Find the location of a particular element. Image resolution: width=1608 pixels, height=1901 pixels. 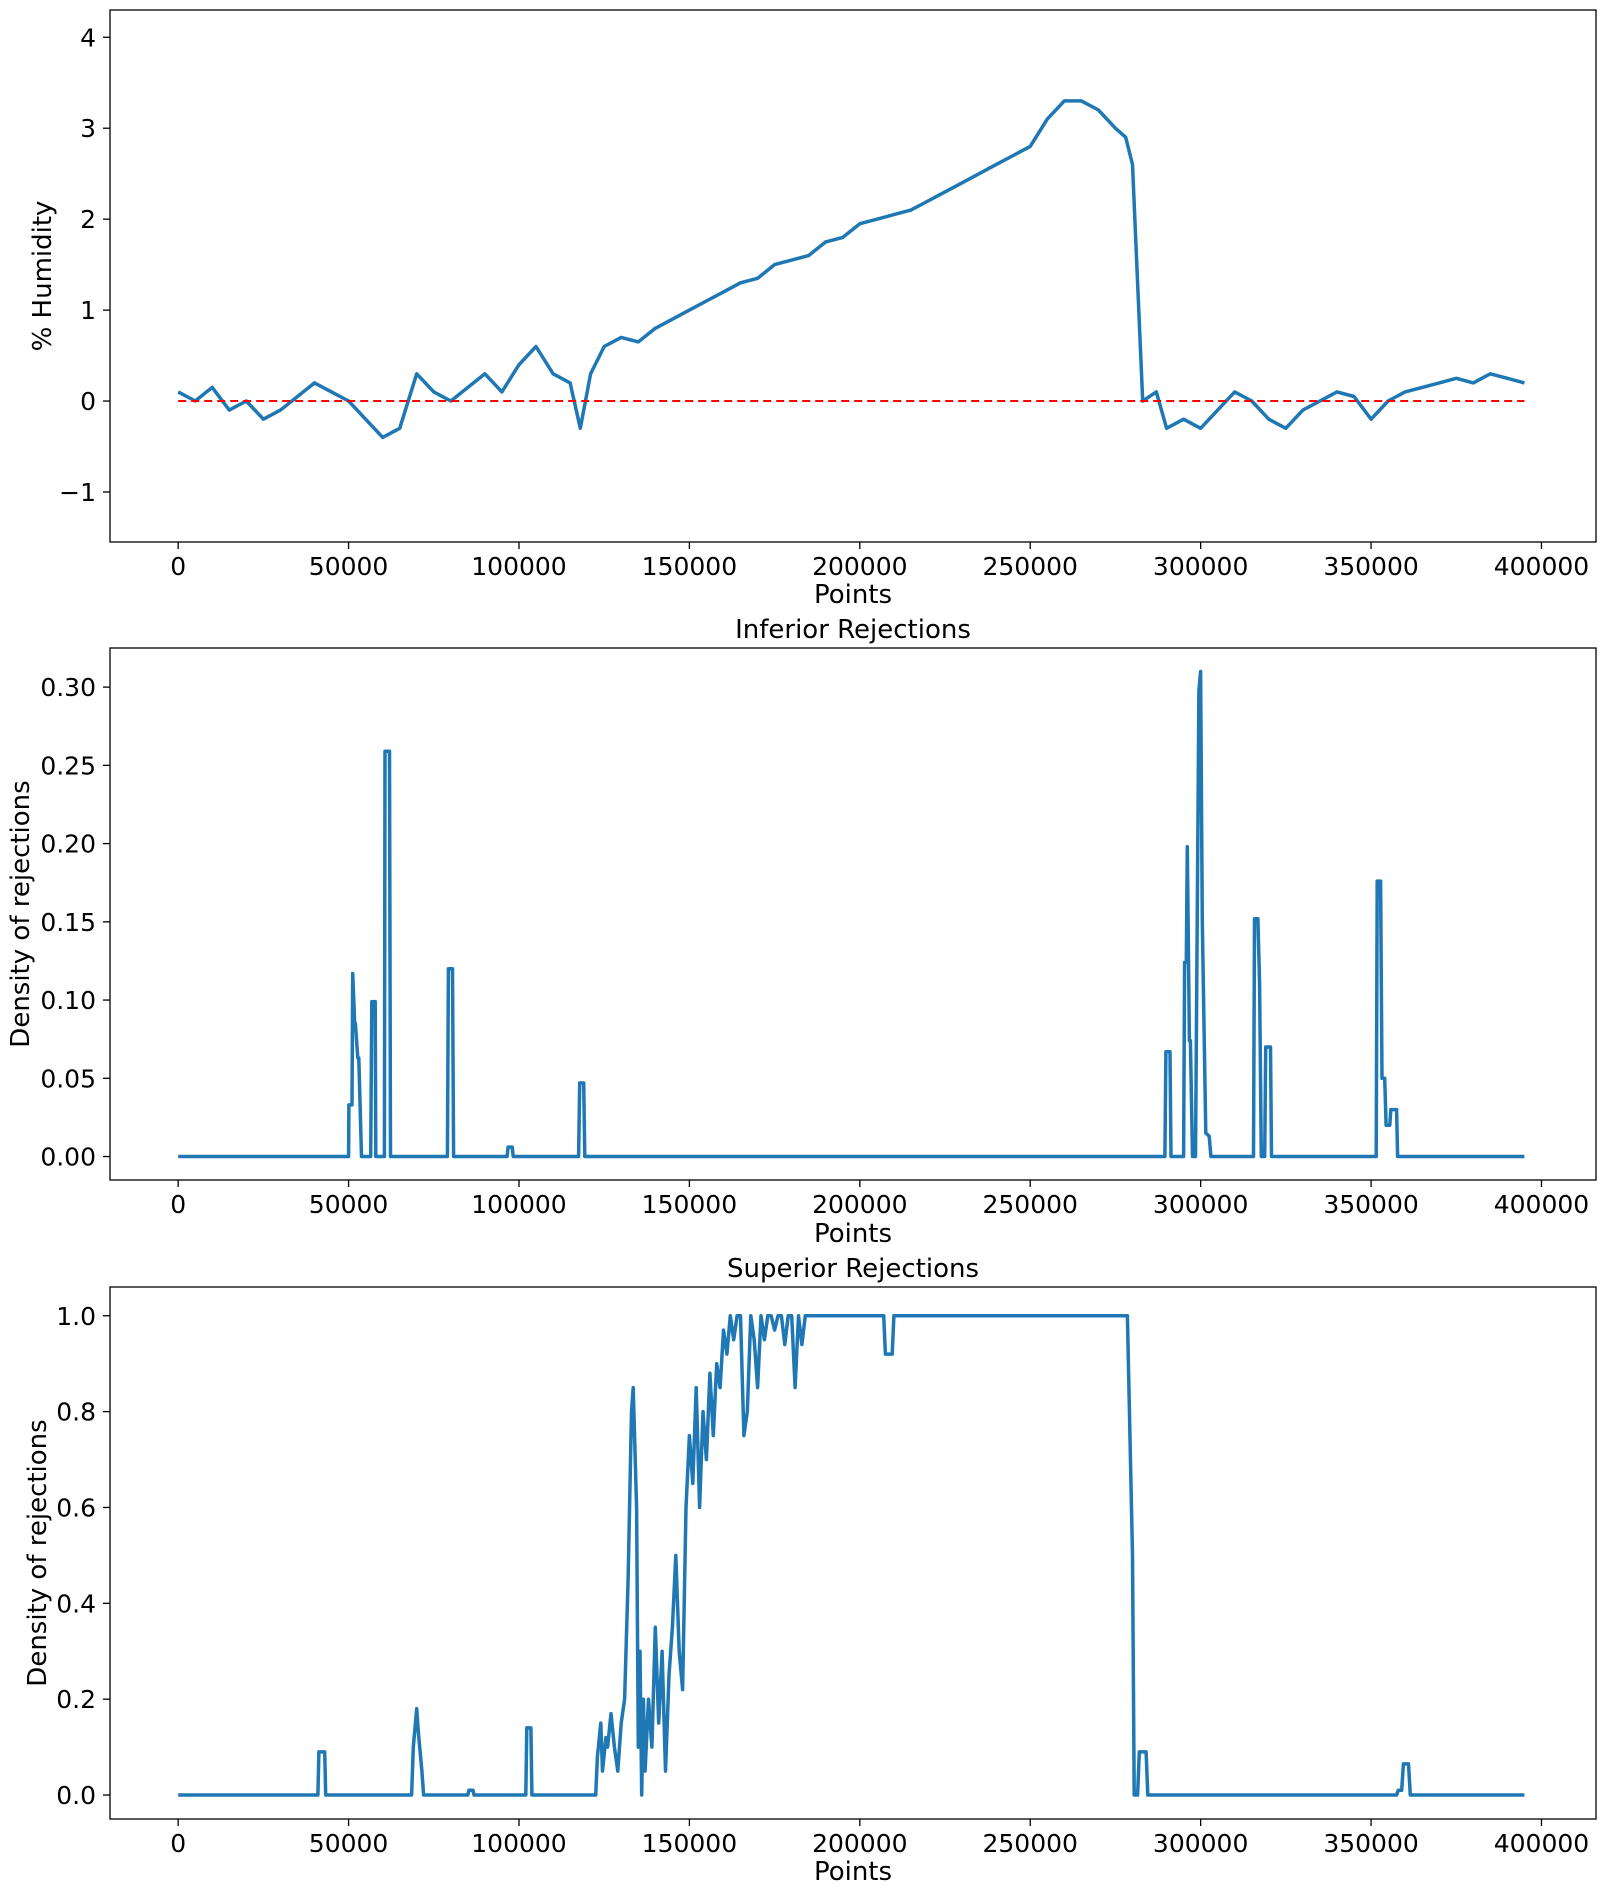

superior-ylabel: Density of rejections is located at coordinates (38, 1552).